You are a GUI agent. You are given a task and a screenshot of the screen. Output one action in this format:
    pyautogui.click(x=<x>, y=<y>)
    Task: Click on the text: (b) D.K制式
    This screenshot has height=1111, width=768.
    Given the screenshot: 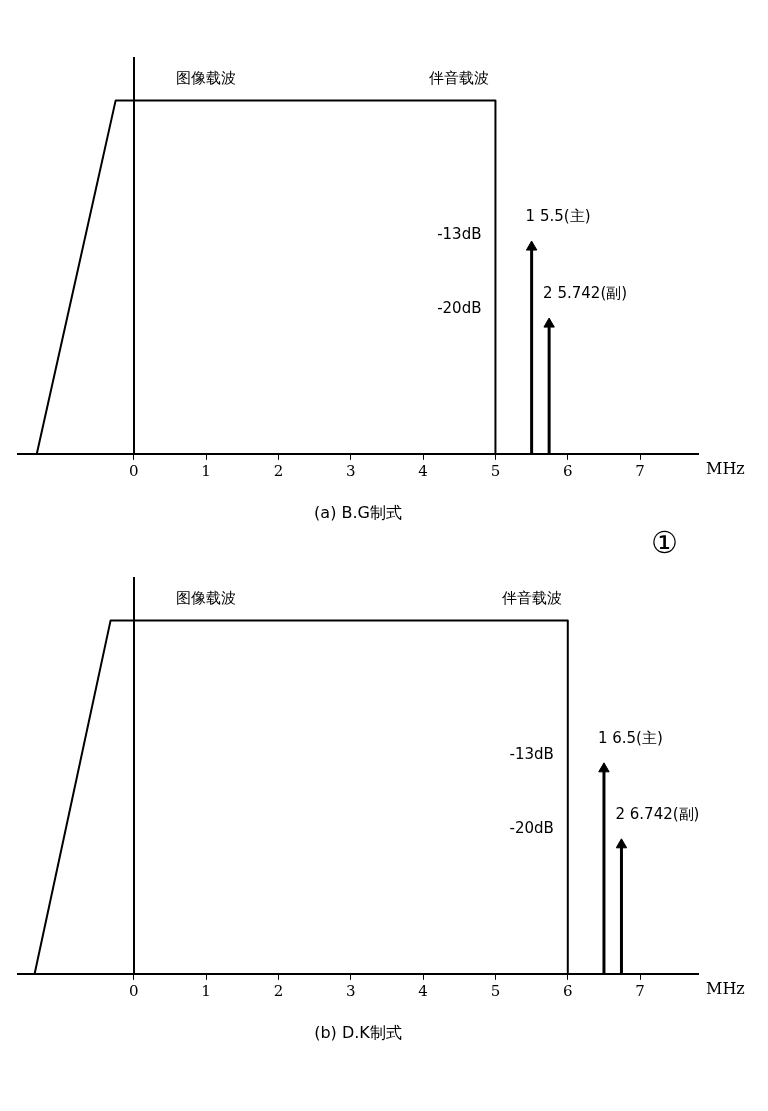 What is the action you would take?
    pyautogui.click(x=358, y=1032)
    